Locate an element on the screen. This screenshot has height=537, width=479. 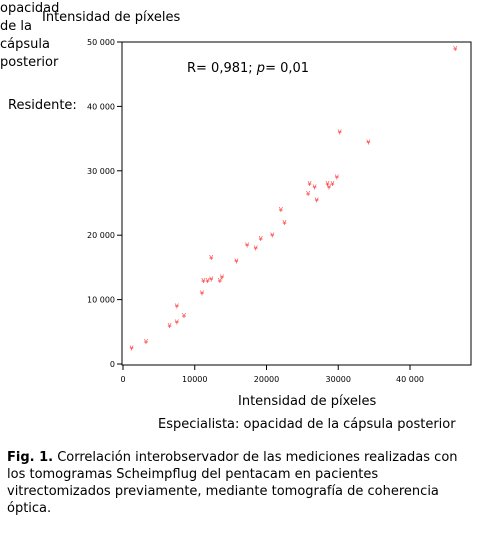
y-side-line: cápsula is located at coordinates (25, 44).